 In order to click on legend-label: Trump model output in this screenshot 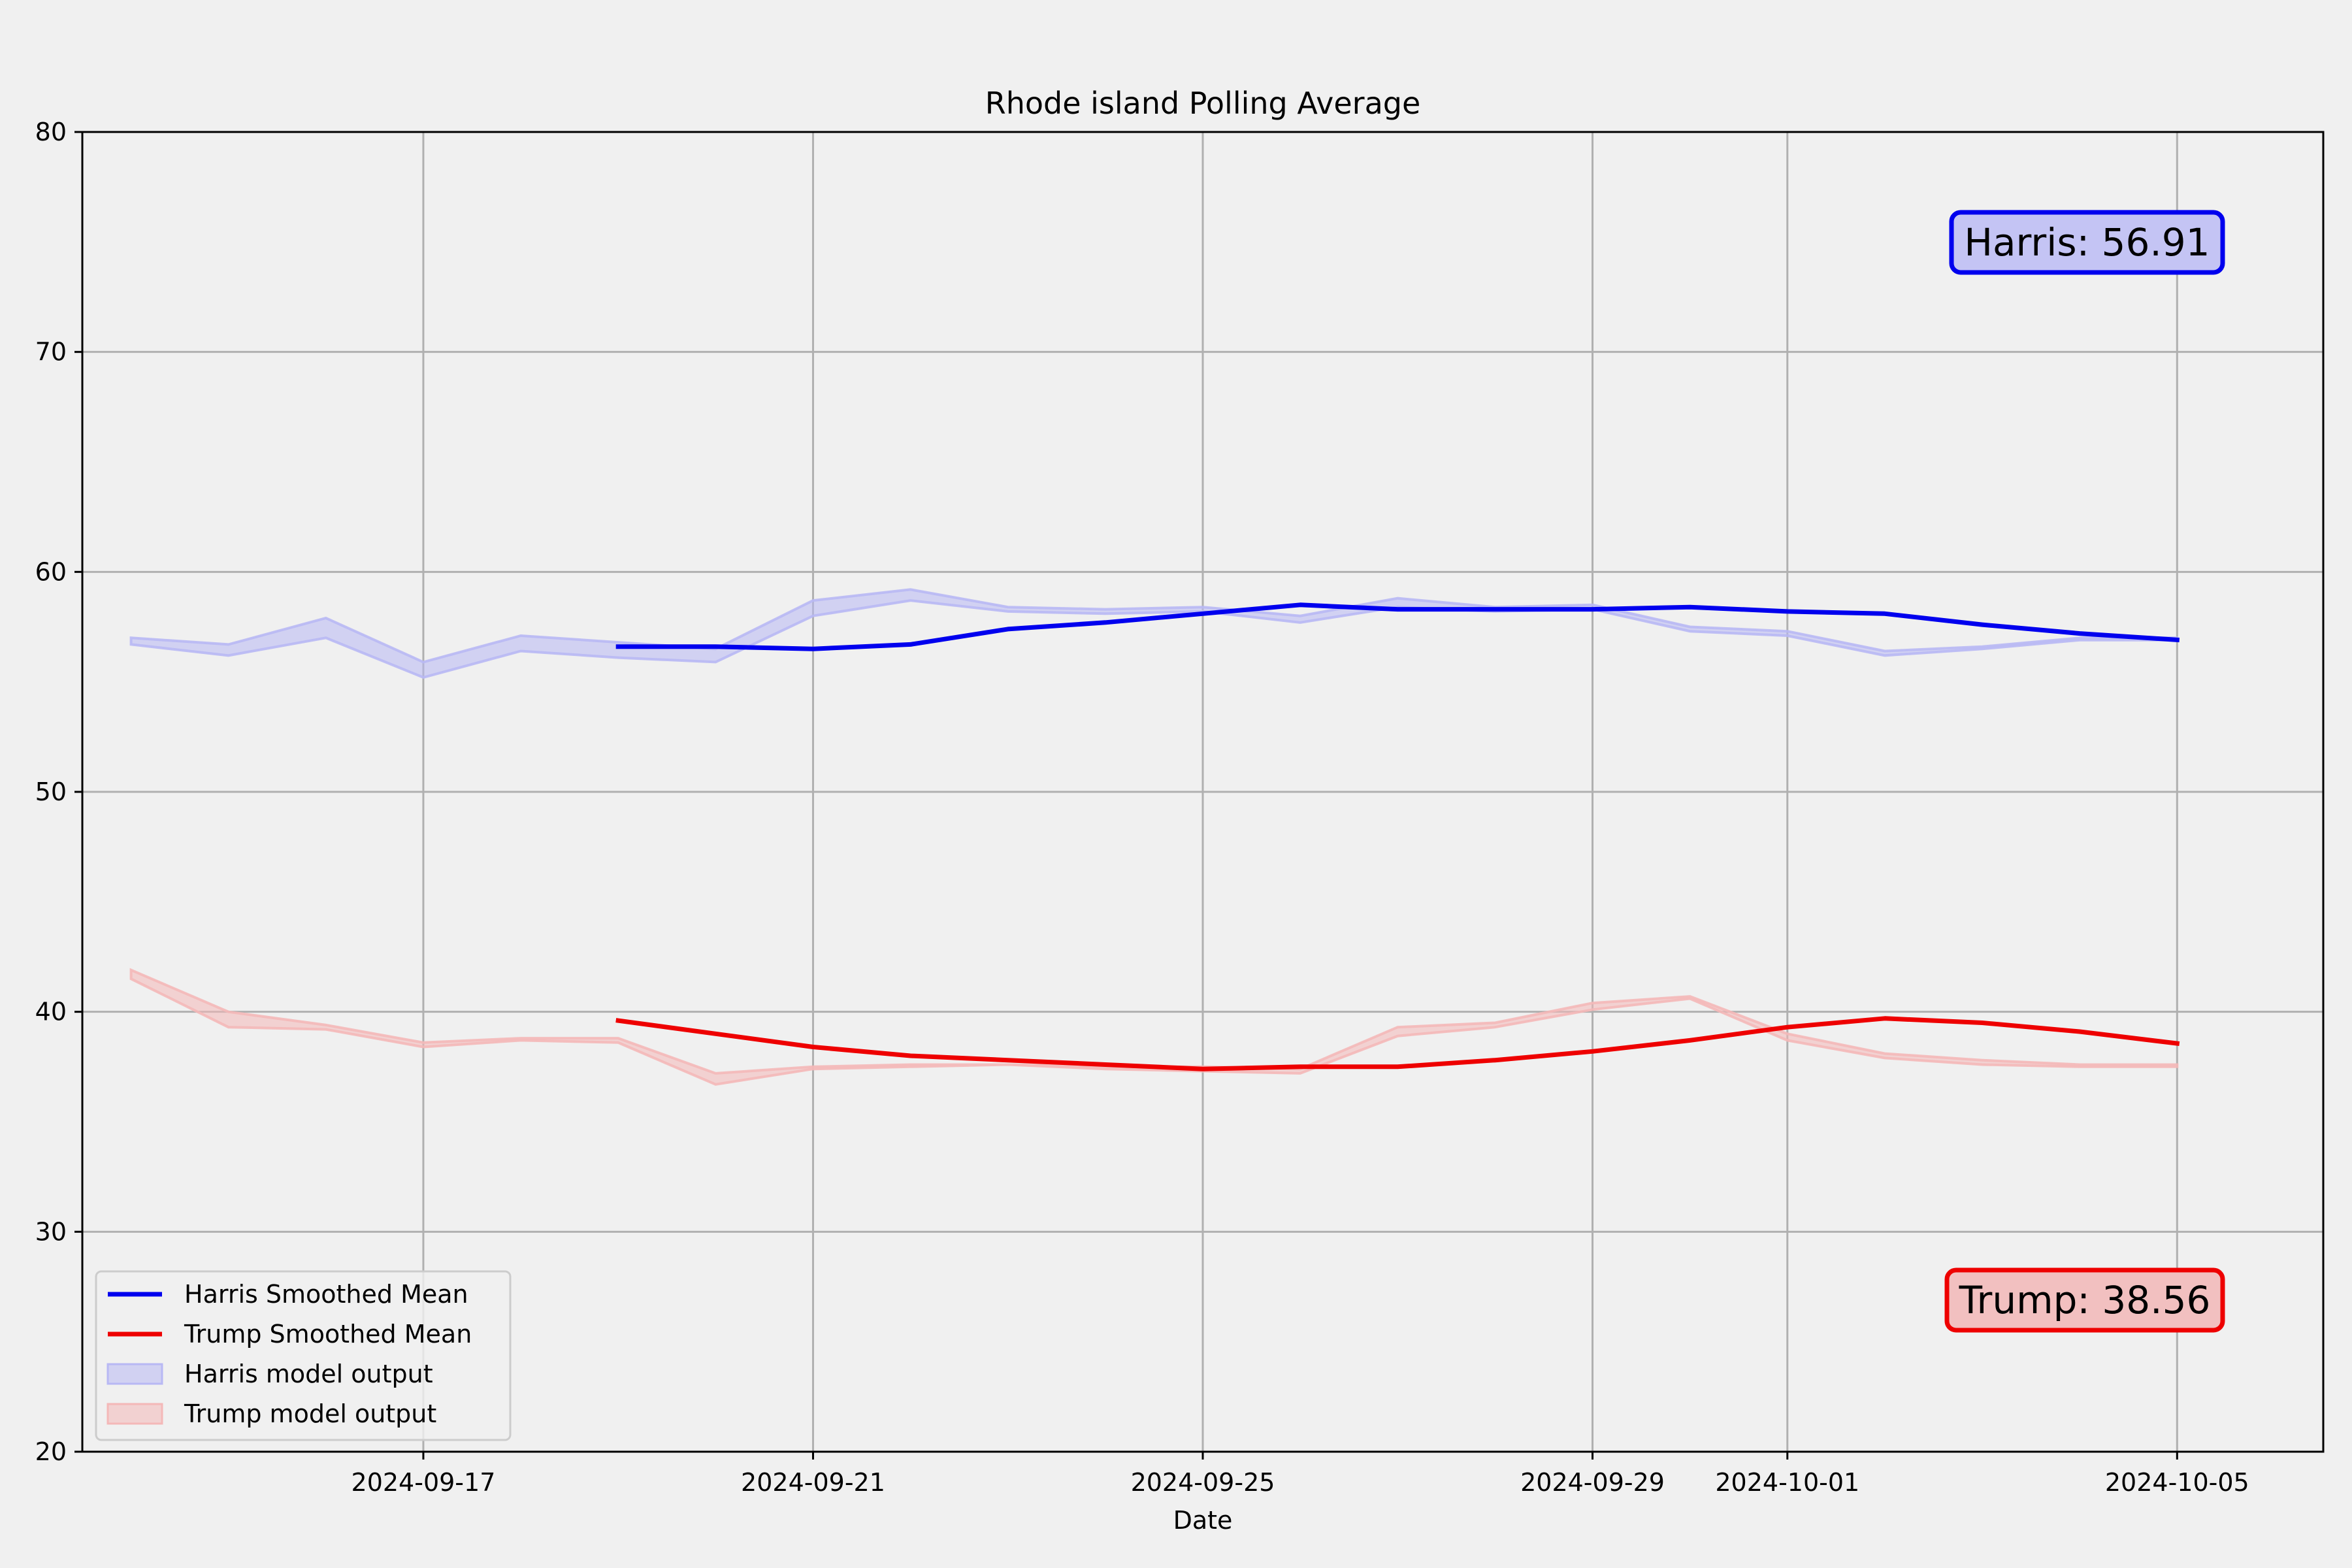, I will do `click(310, 1413)`.